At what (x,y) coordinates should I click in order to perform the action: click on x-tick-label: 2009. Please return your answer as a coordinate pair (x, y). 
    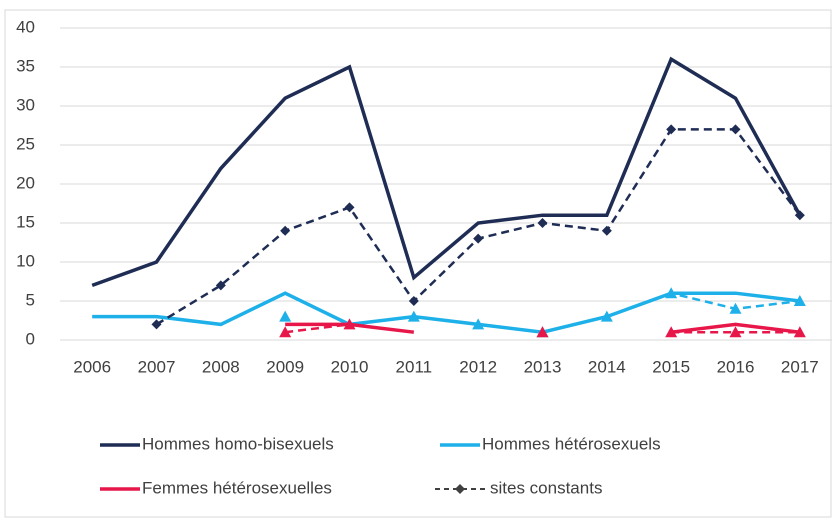
    Looking at the image, I should click on (285, 366).